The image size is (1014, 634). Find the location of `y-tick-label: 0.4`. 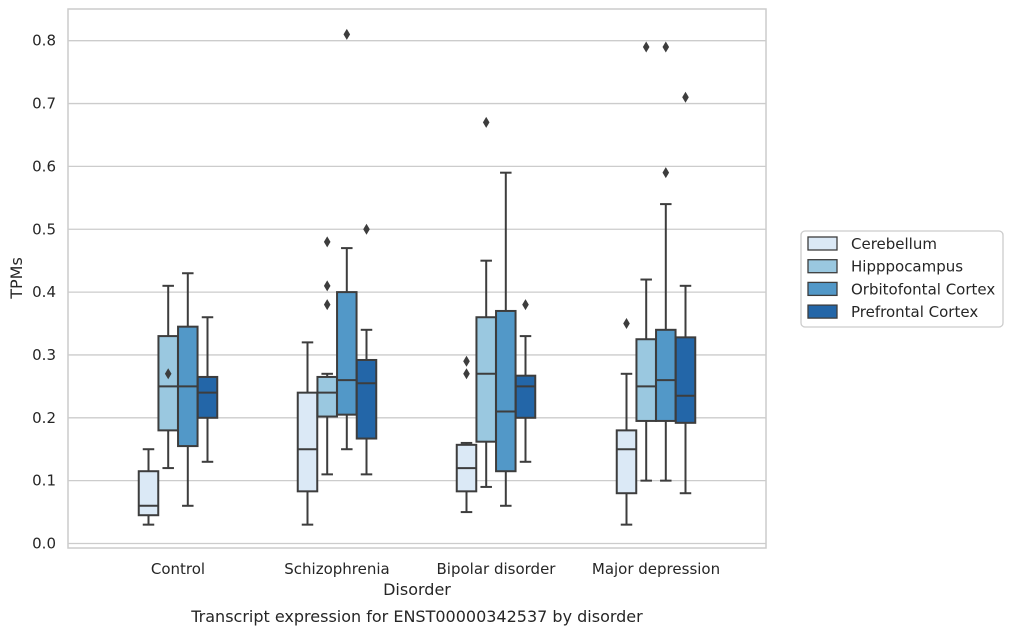

y-tick-label: 0.4 is located at coordinates (44, 292).